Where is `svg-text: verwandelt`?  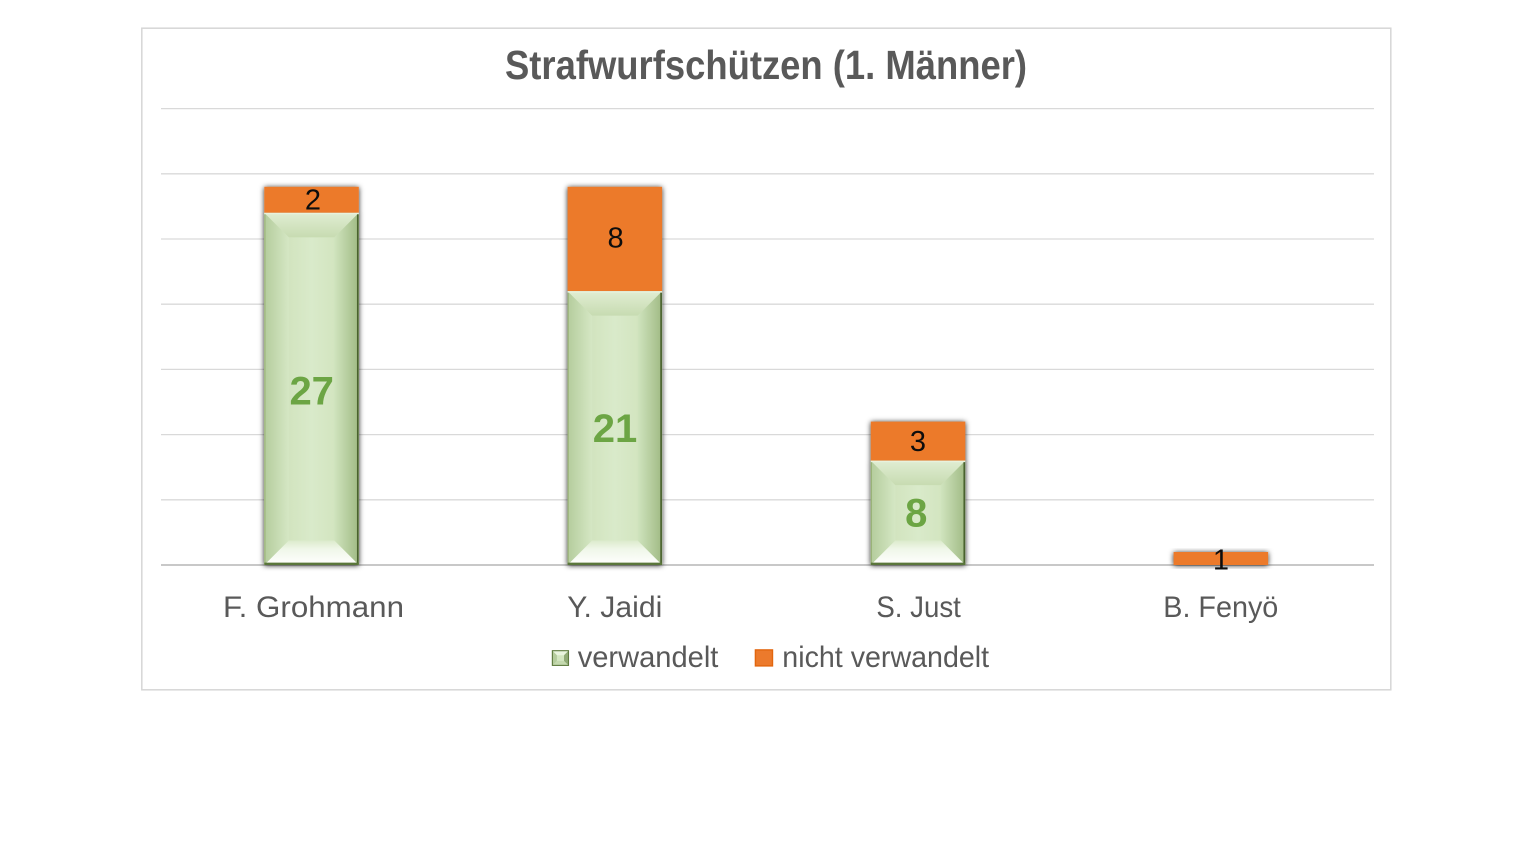
svg-text: verwandelt is located at coordinates (648, 657).